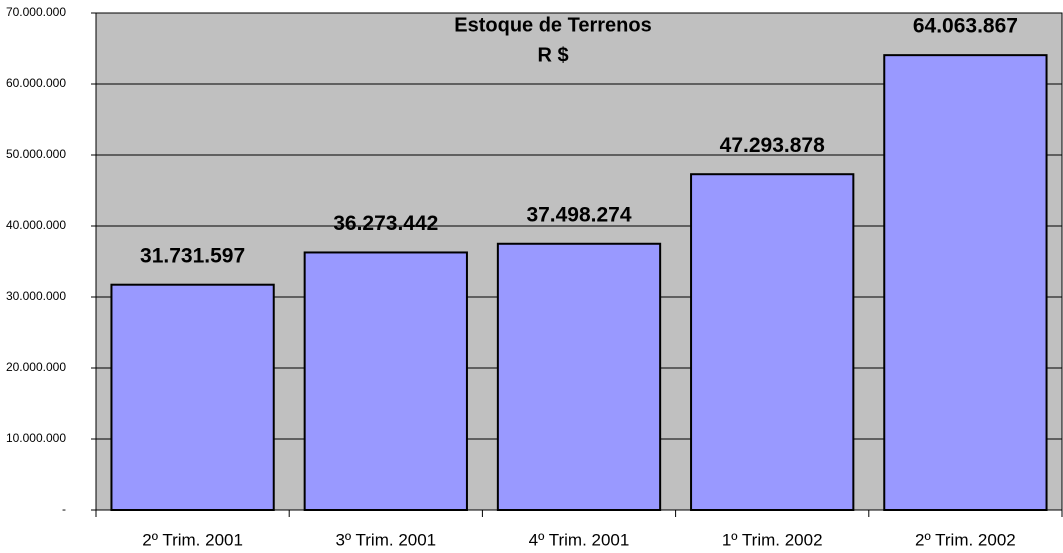  I want to click on x-tick-label: 2º Trim. 2001, so click(192, 539).